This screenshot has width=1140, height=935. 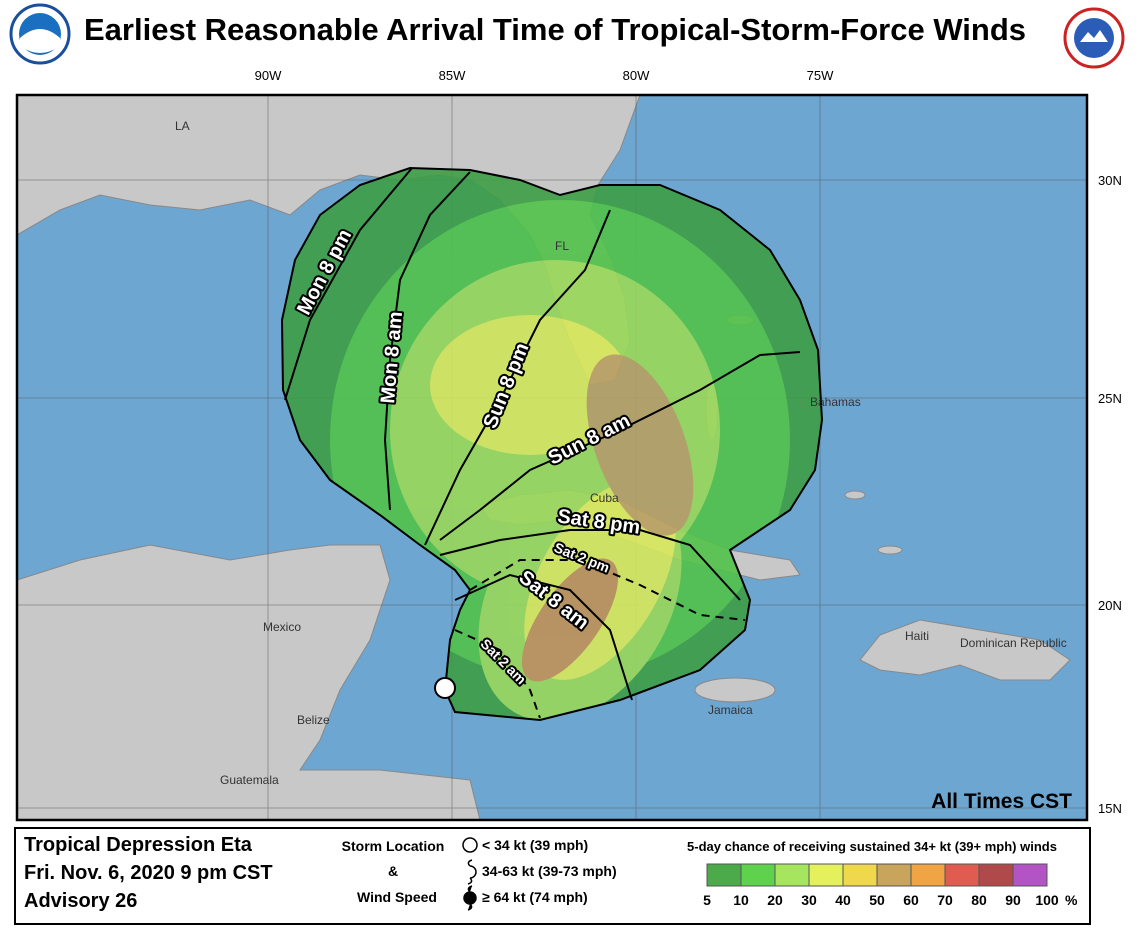 What do you see at coordinates (1094, 38) in the screenshot?
I see `nws-logo` at bounding box center [1094, 38].